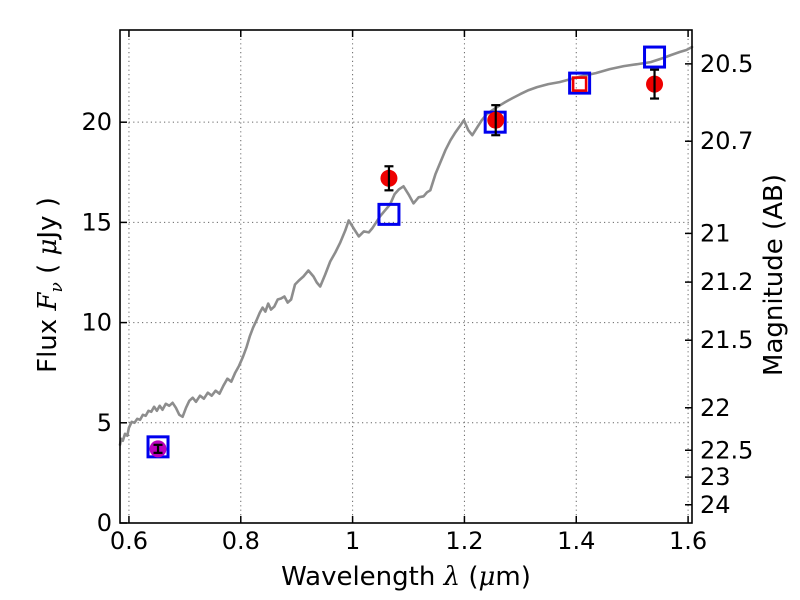 The height and width of the screenshot is (600, 800). Describe the element at coordinates (241, 541) in the screenshot. I see `x-tick-label: 0.8` at that location.